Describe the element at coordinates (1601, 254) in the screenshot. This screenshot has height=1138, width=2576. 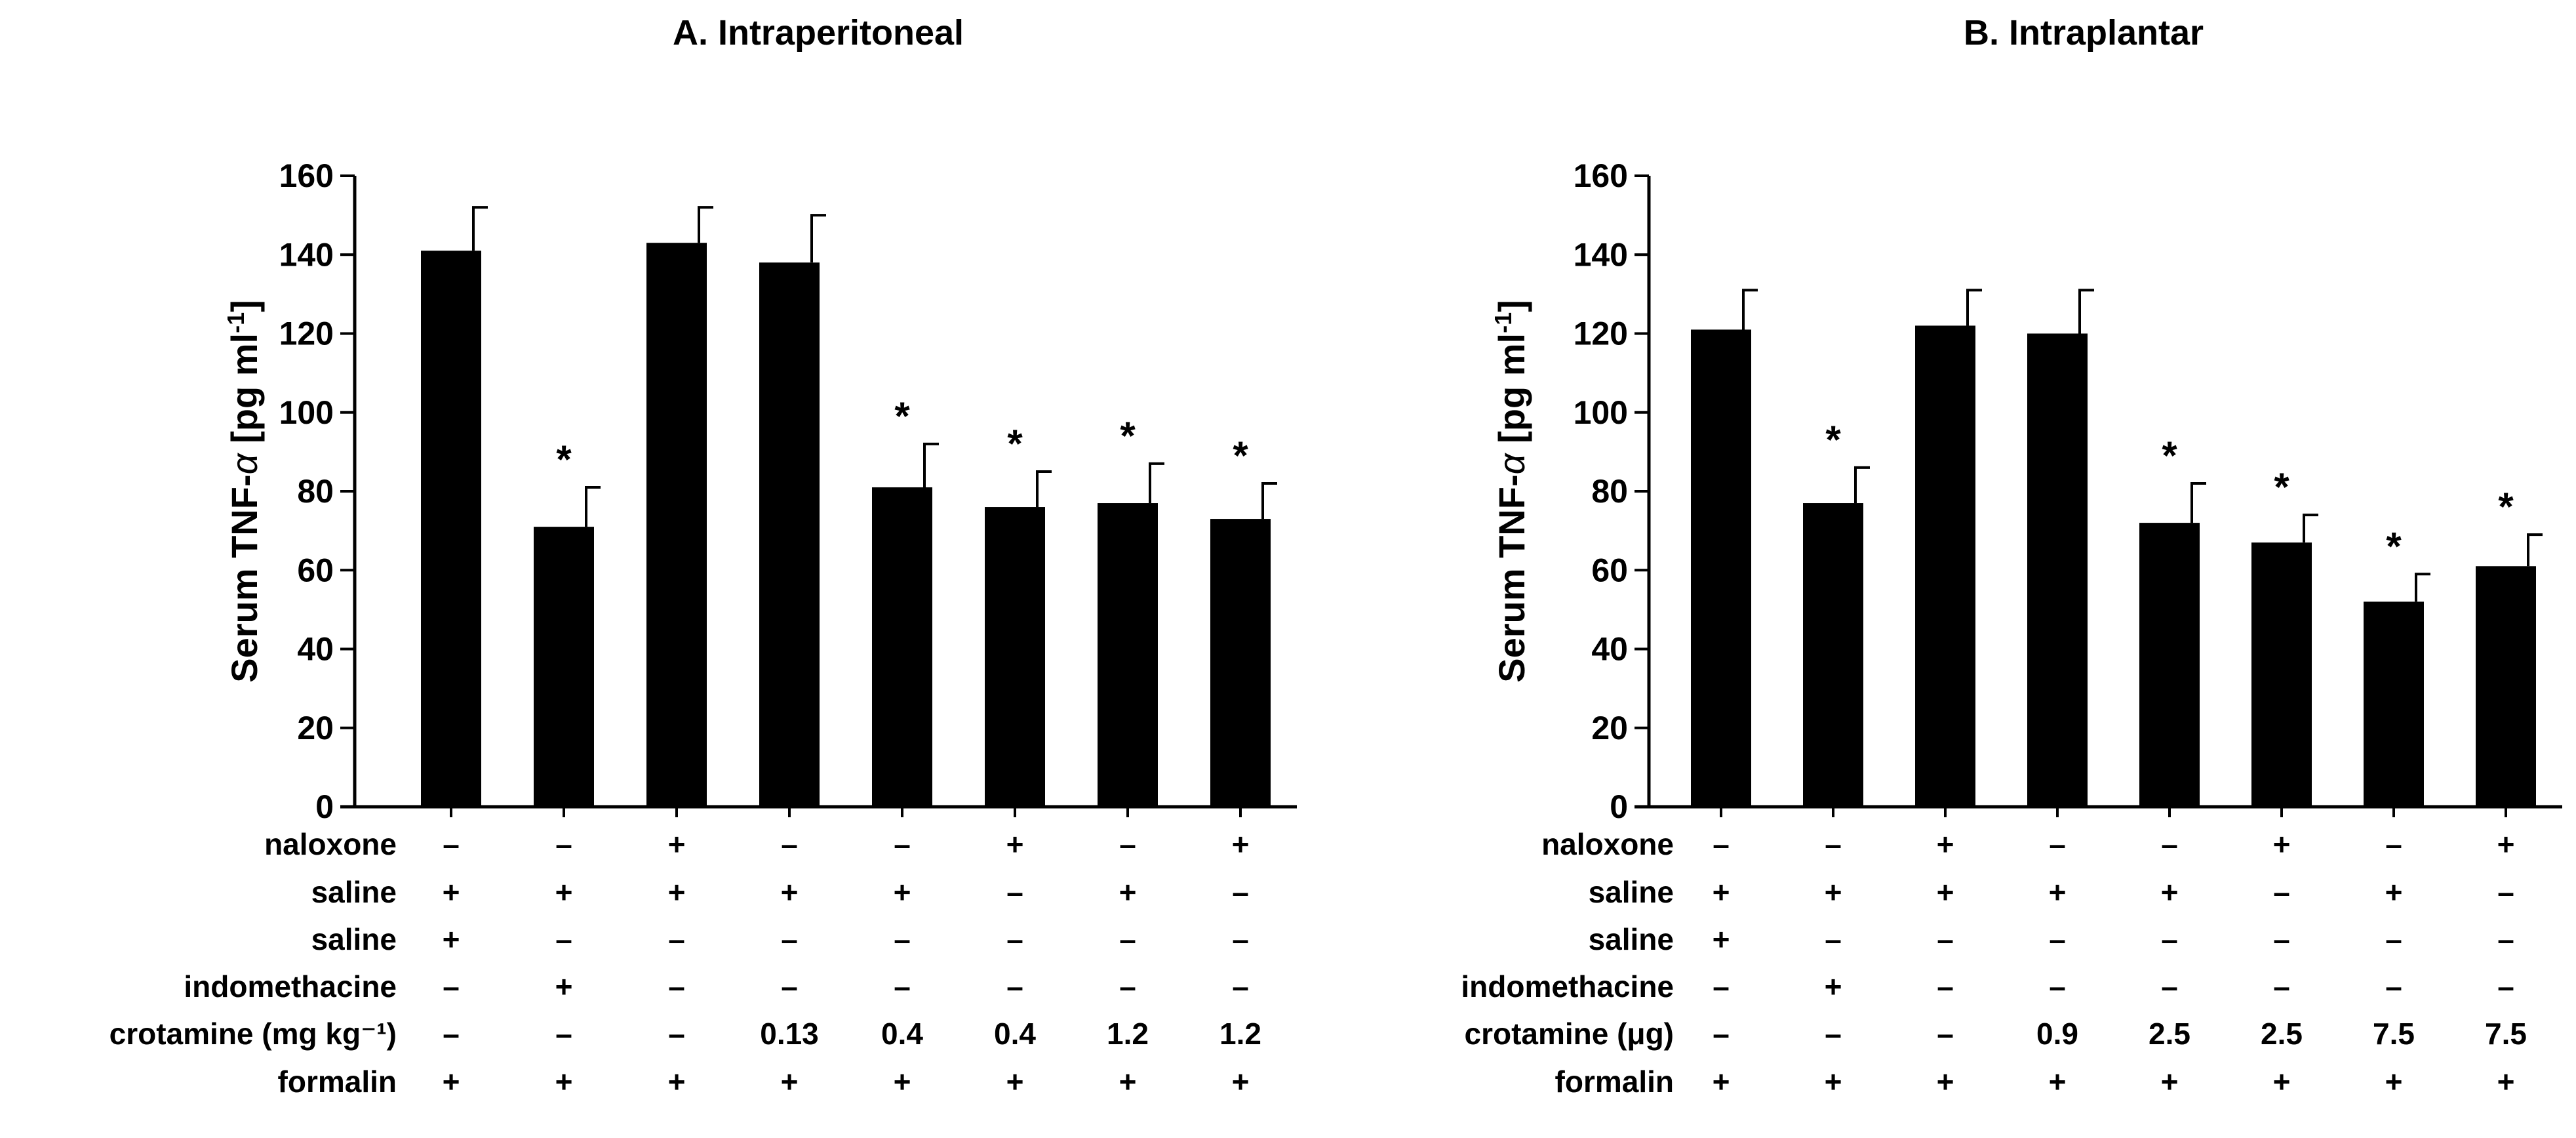
I see `y-tick-label: 140` at that location.